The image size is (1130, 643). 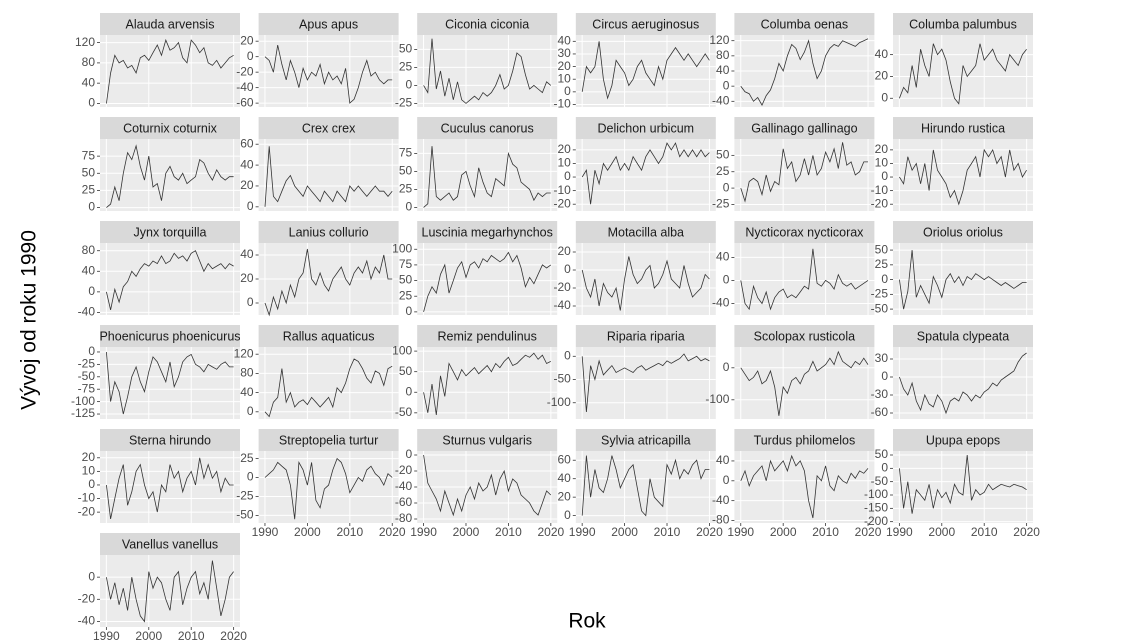 What do you see at coordinates (87, 598) in the screenshot?
I see `y-tick-label: -20` at bounding box center [87, 598].